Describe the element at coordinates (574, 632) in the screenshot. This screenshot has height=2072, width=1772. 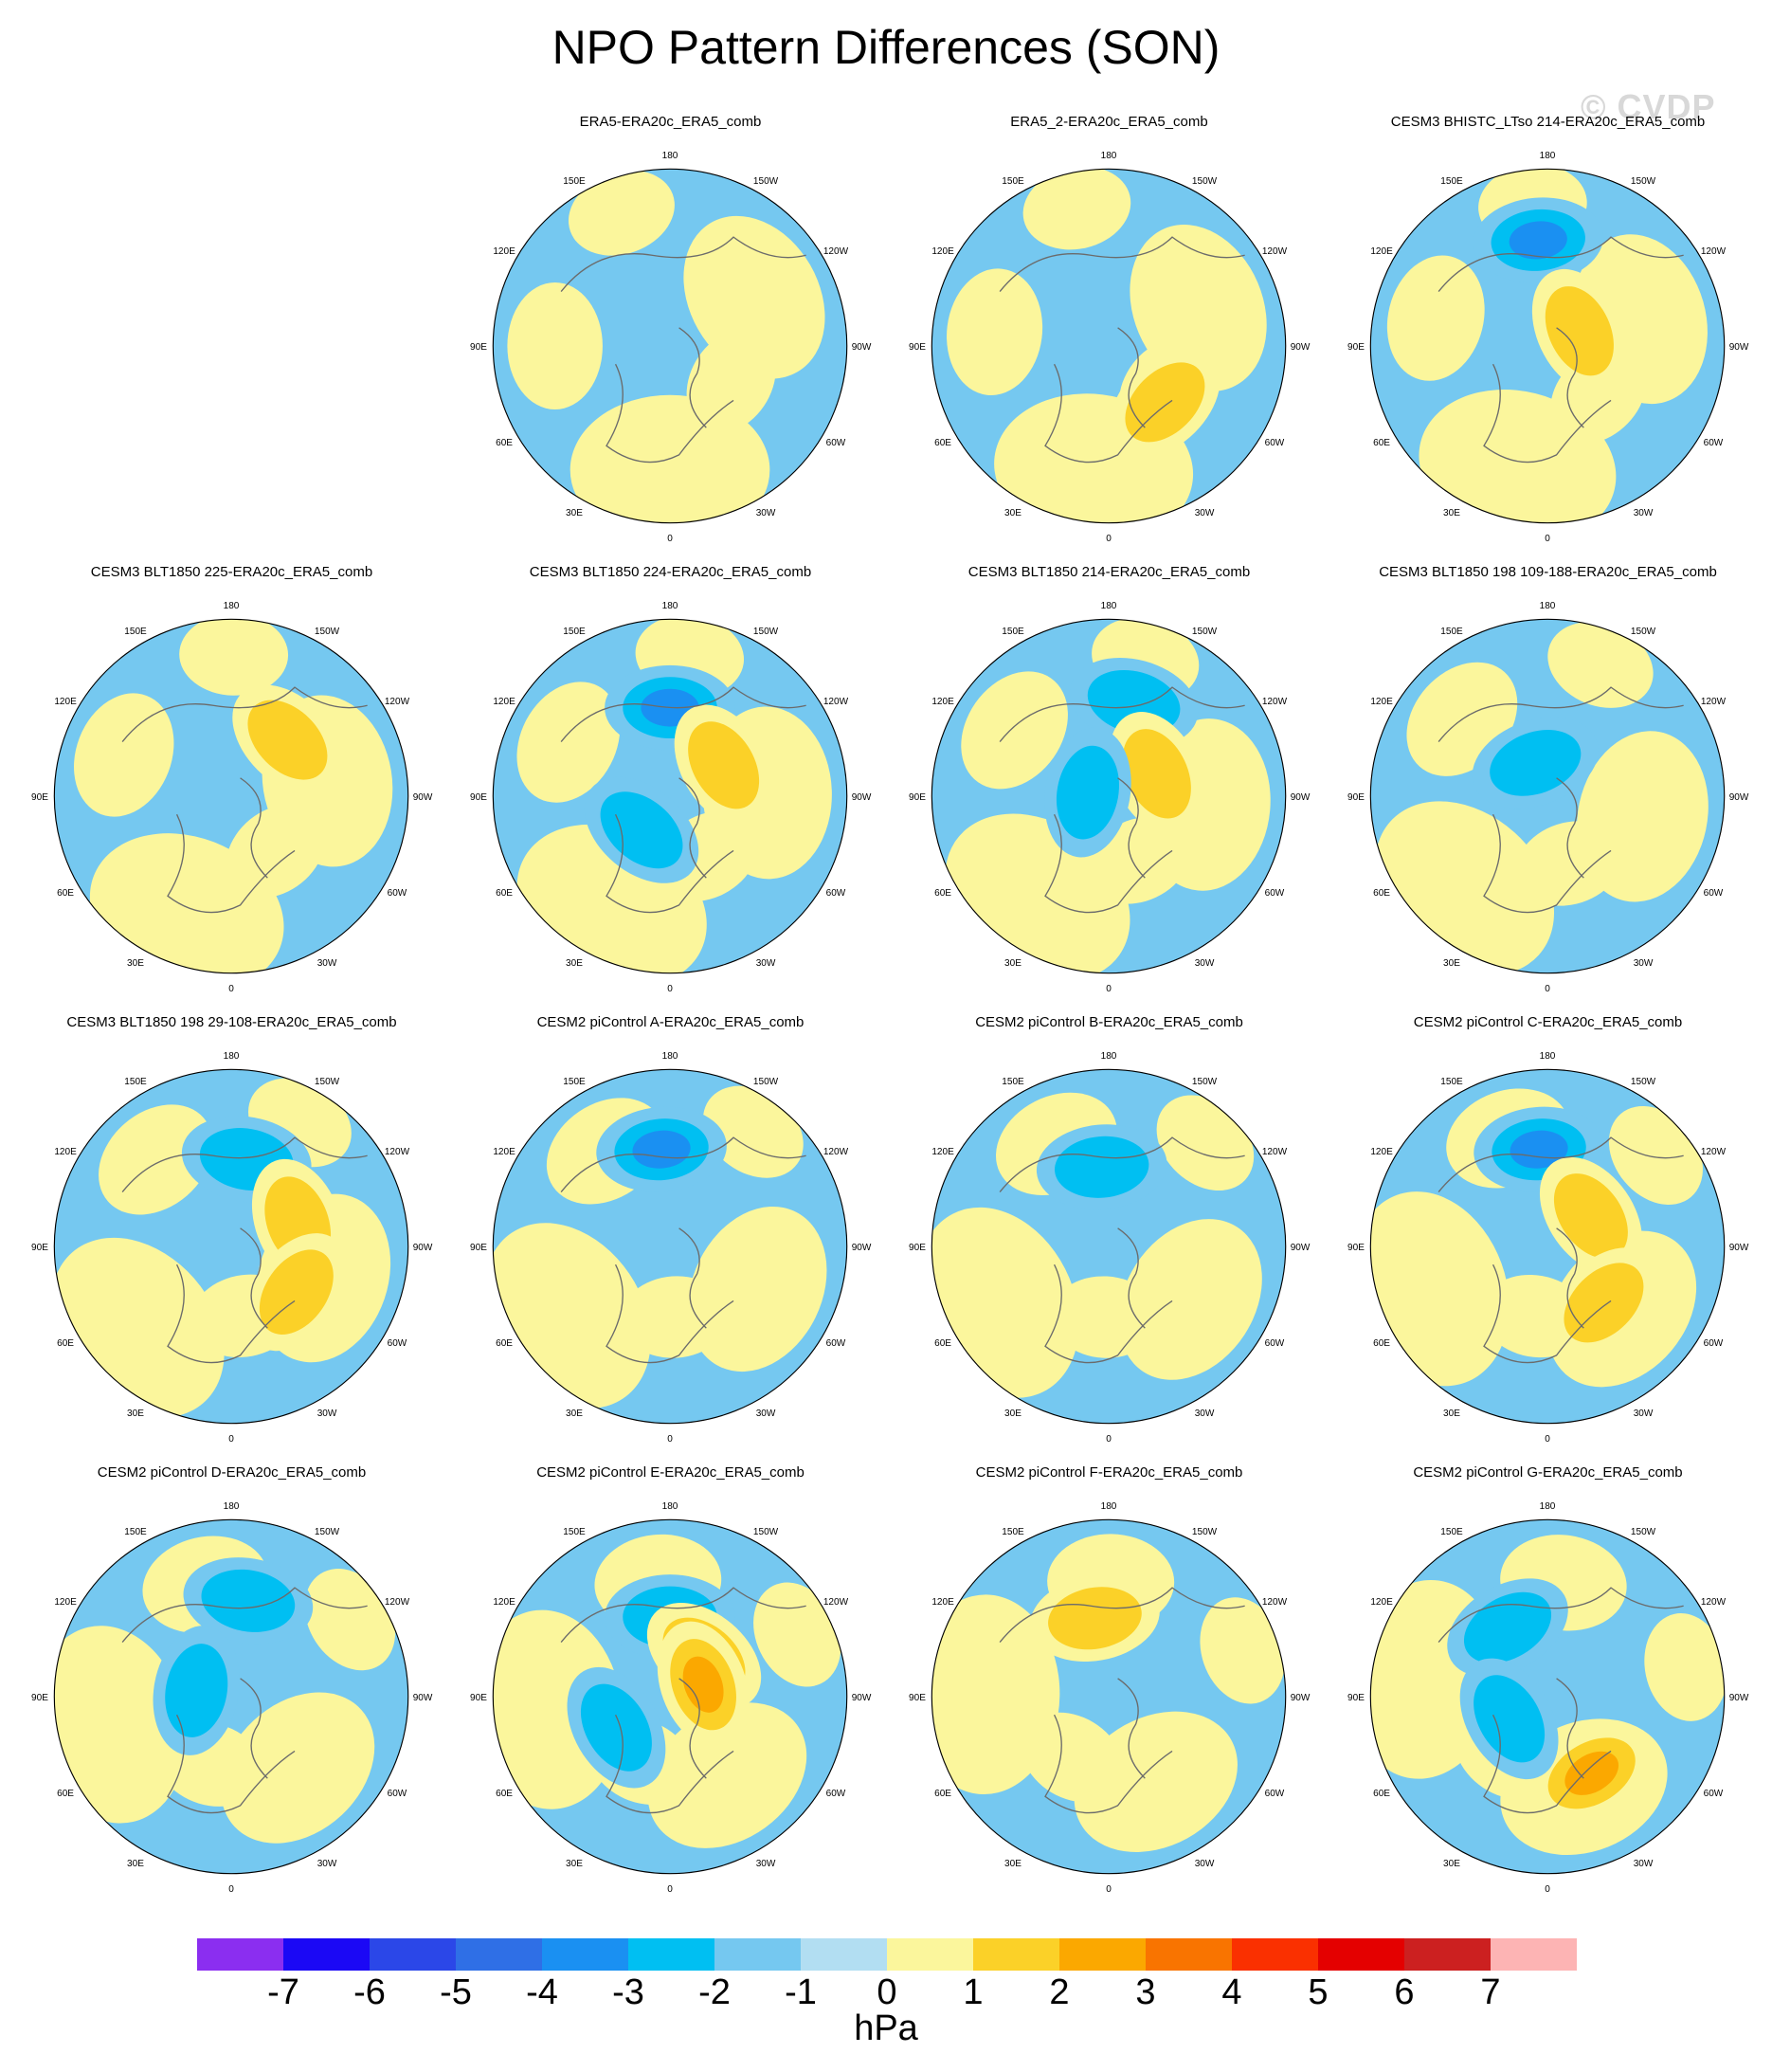
I see `longitude-label: 150E` at that location.